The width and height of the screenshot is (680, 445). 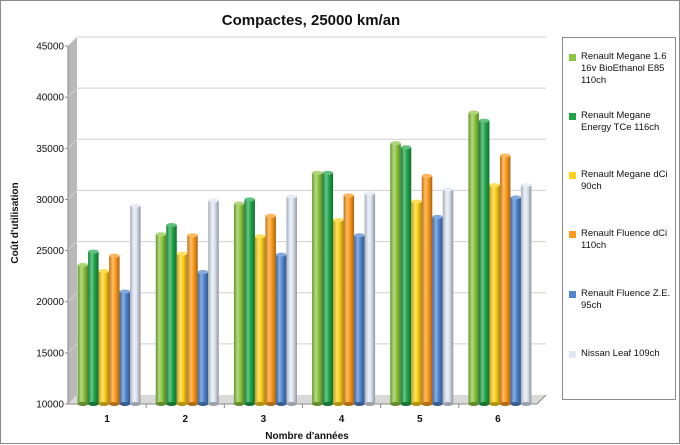 I want to click on legend-label: Nissan Leaf 109ch, so click(x=620, y=353).